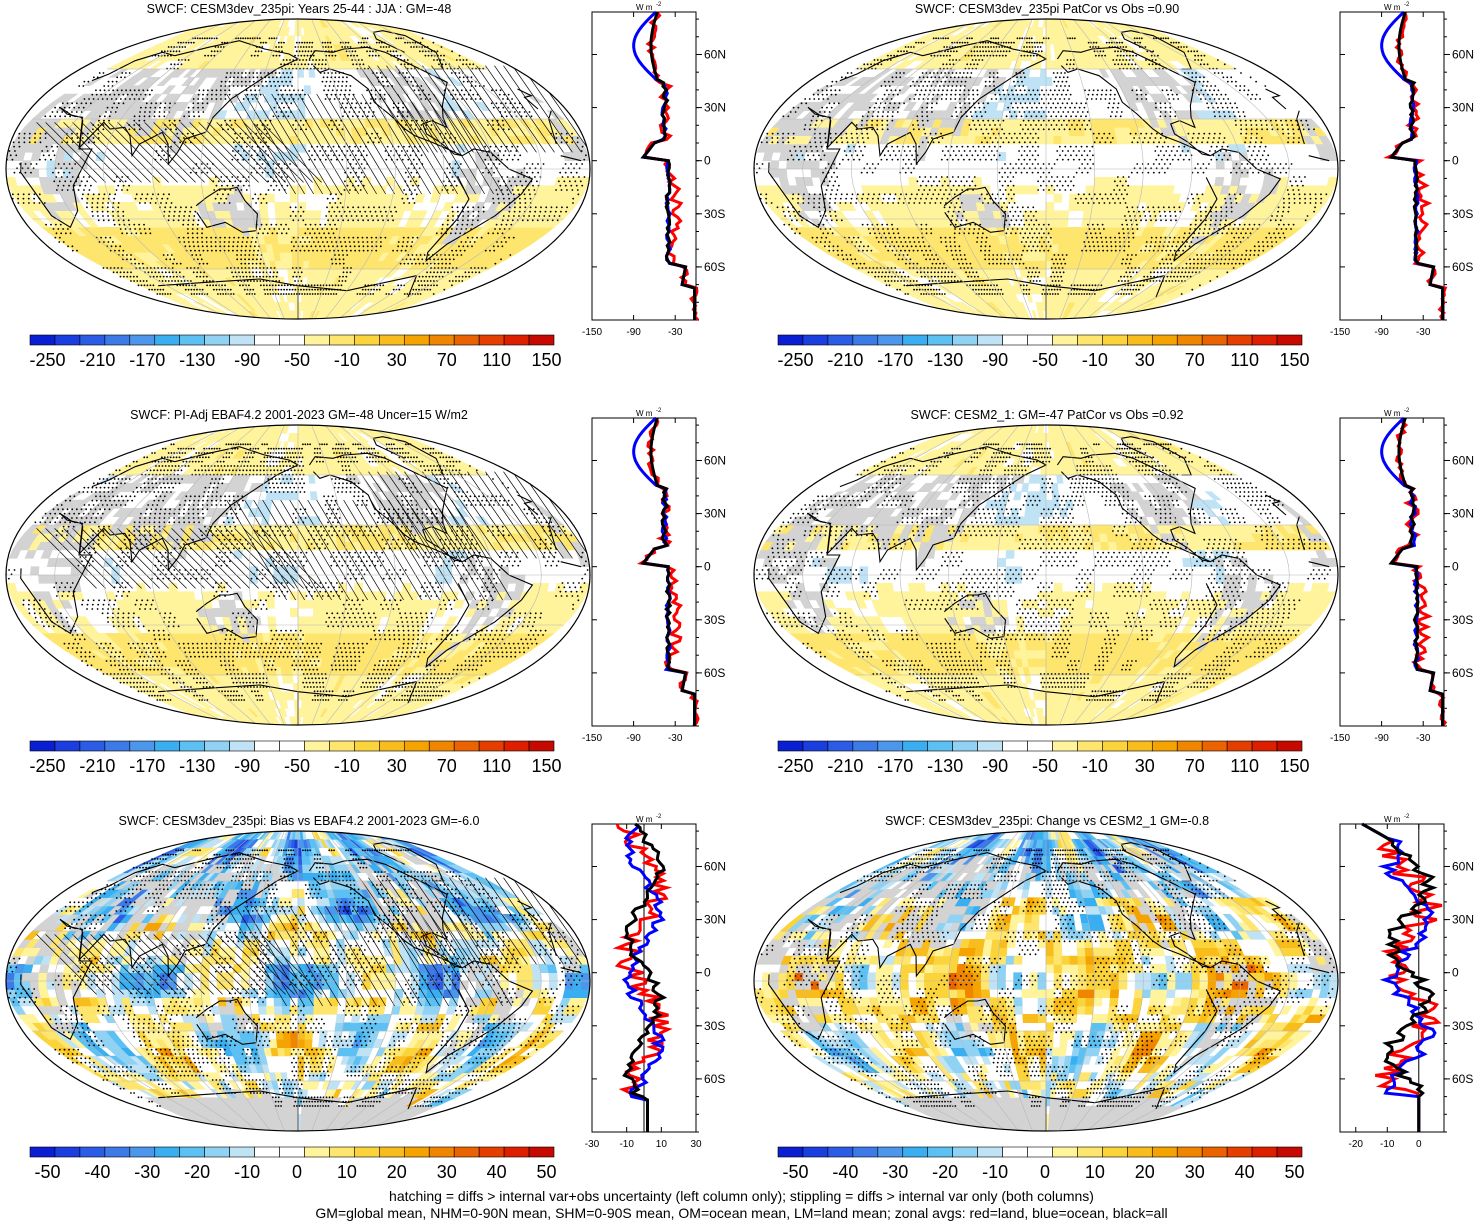 The height and width of the screenshot is (1222, 1483). I want to click on colorbar-label: 0, so click(1045, 1172).